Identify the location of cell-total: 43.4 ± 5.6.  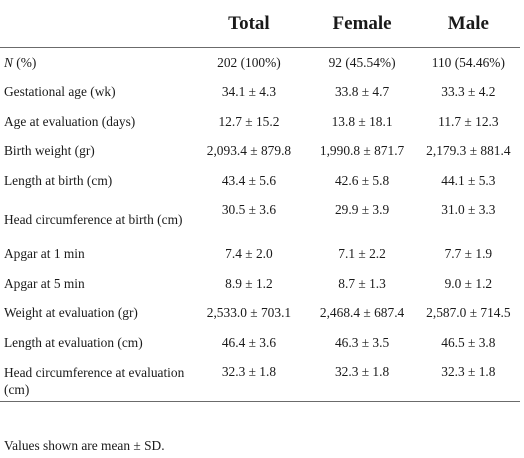
(249, 180).